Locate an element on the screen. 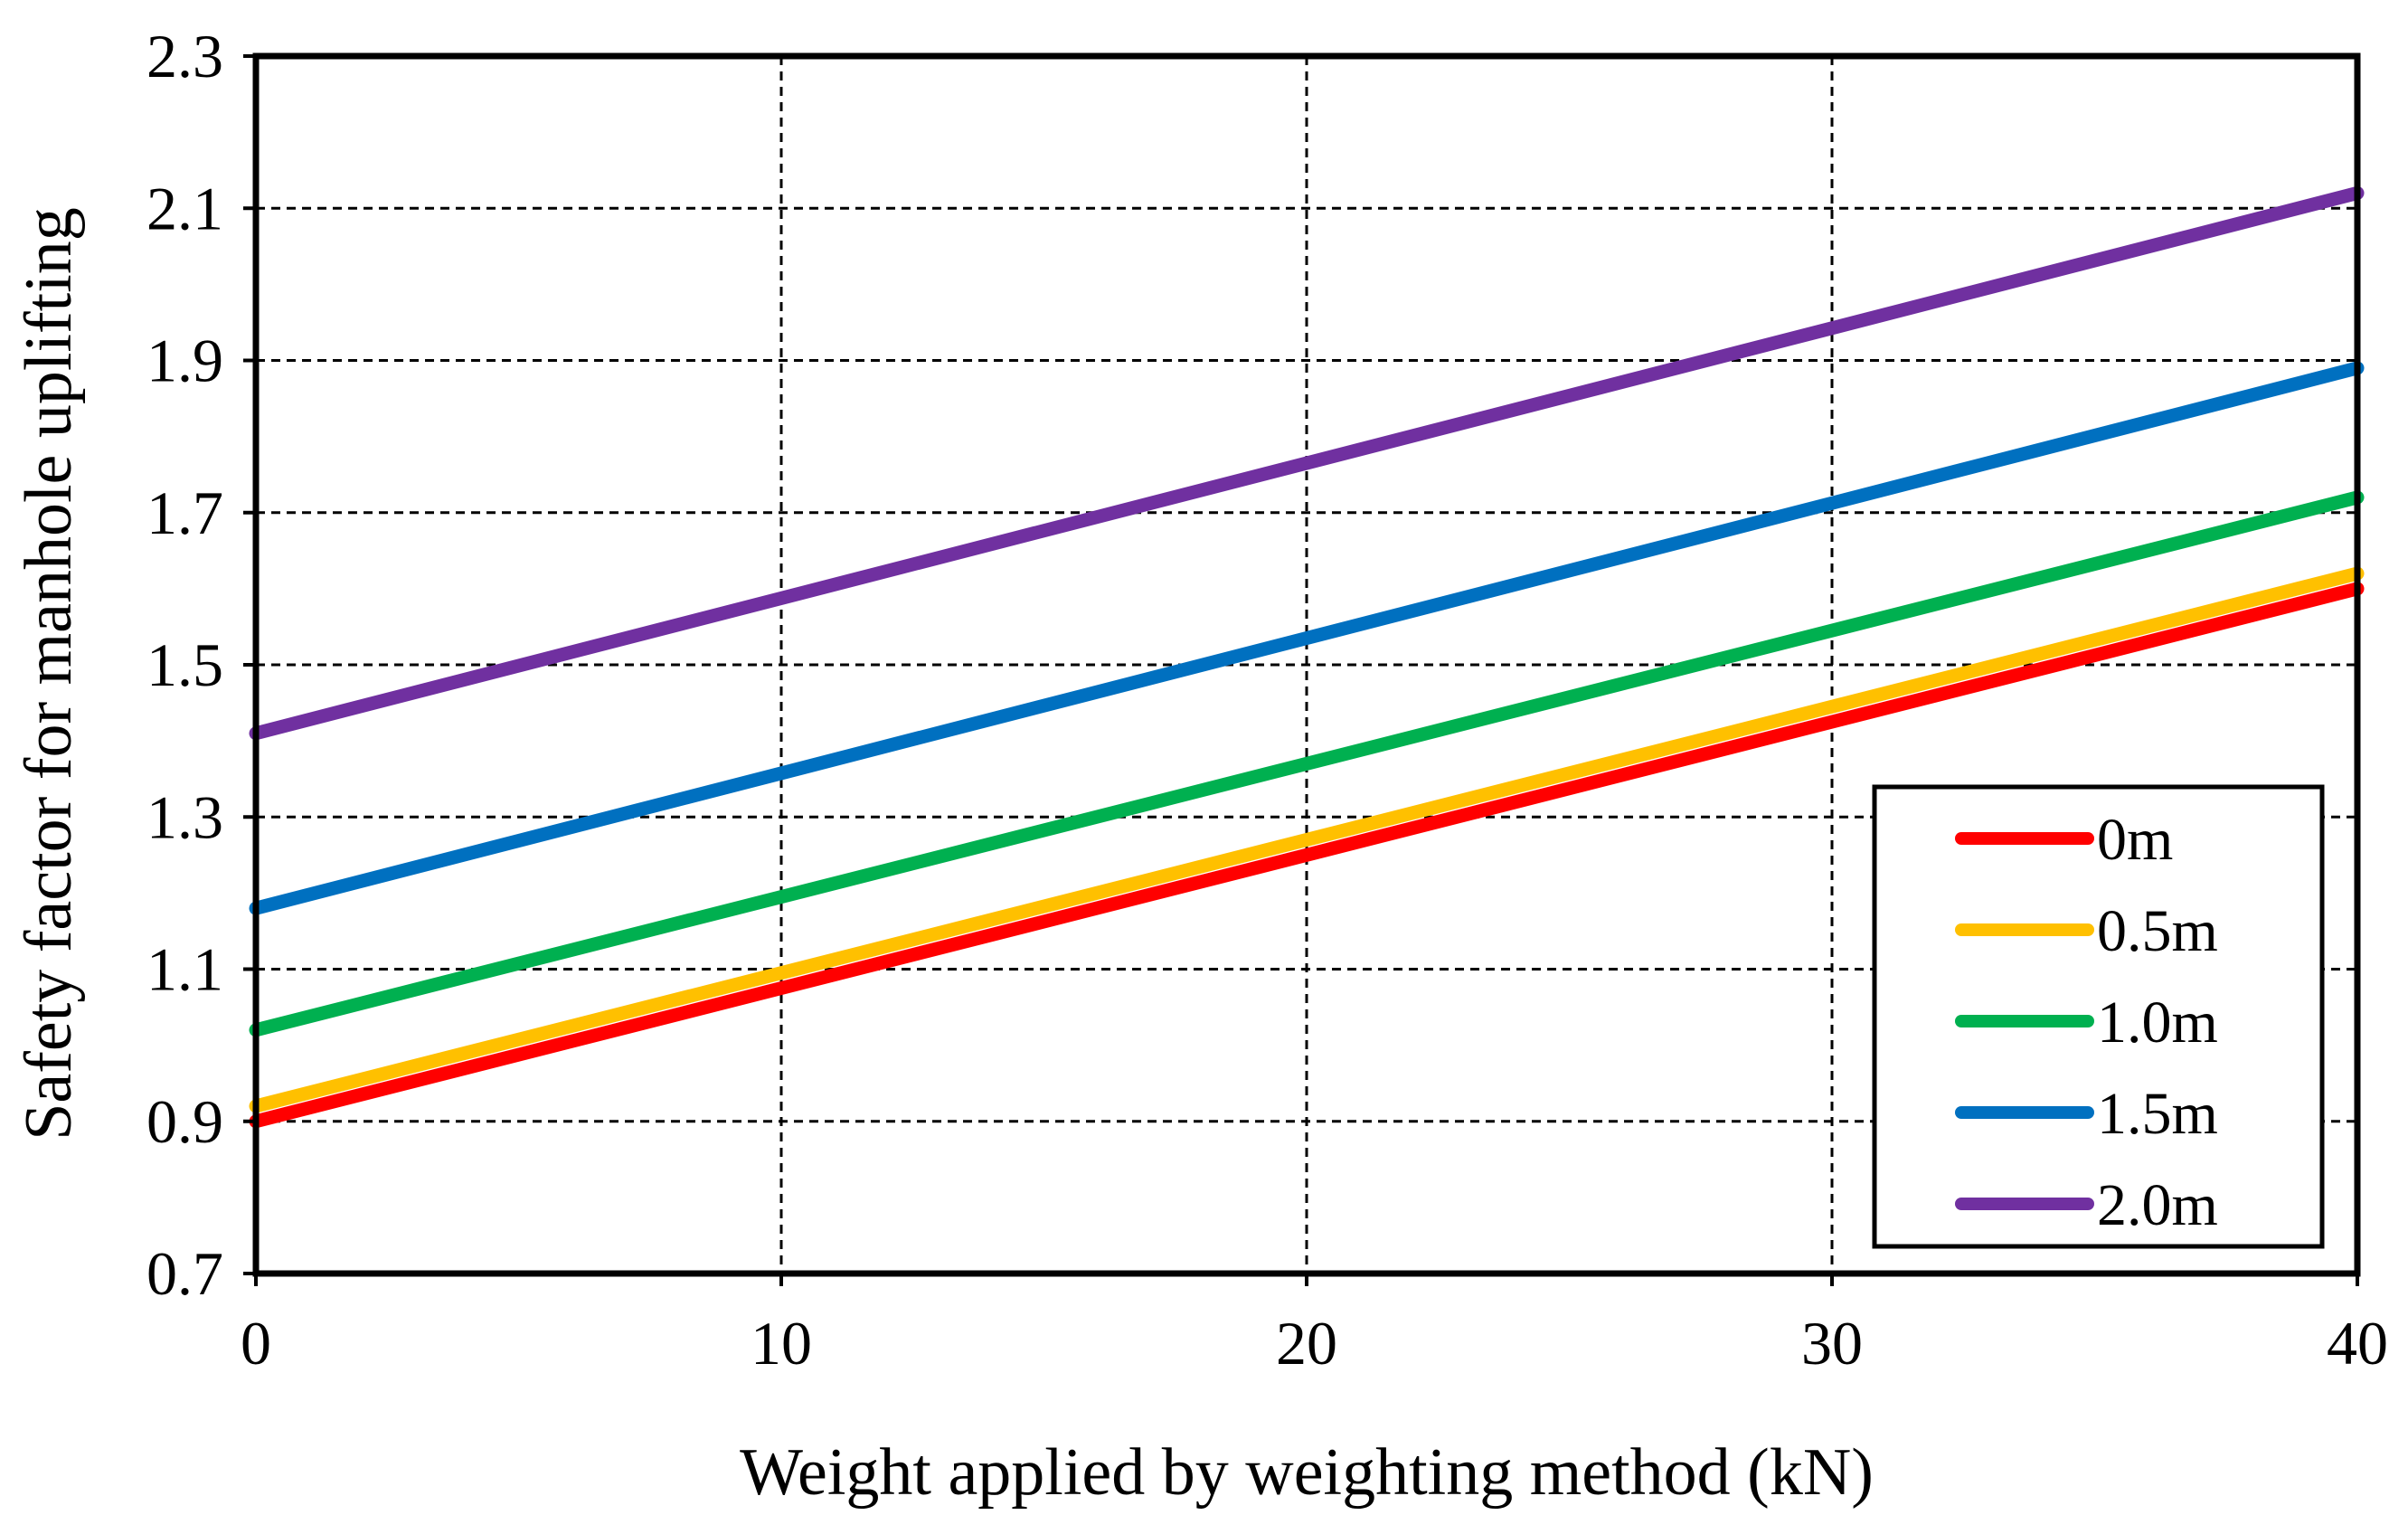 The height and width of the screenshot is (1534, 2408). y-tick-label: 1.1 is located at coordinates (184, 969).